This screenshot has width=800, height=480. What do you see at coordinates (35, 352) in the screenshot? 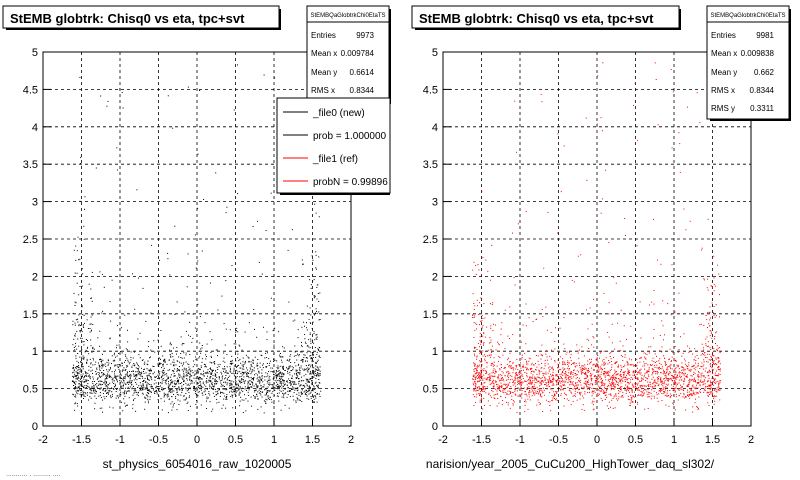
I see `left-ytick-label: 1` at bounding box center [35, 352].